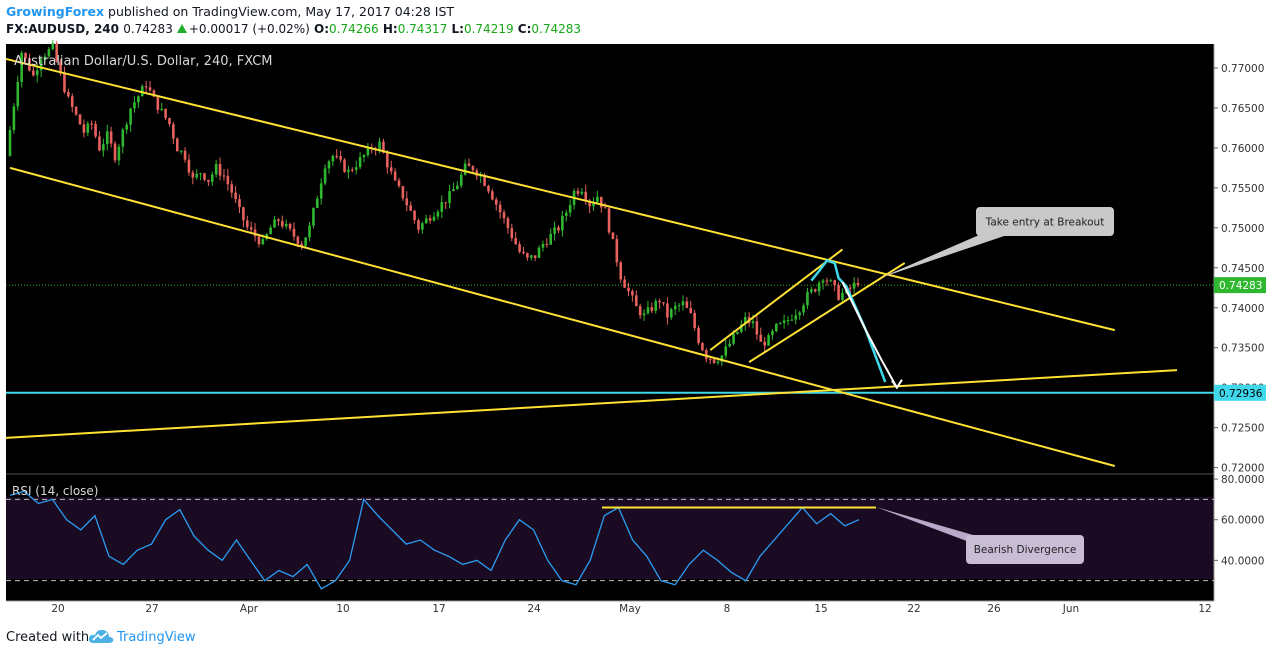  What do you see at coordinates (1242, 322) in the screenshot?
I see `price-axis` at bounding box center [1242, 322].